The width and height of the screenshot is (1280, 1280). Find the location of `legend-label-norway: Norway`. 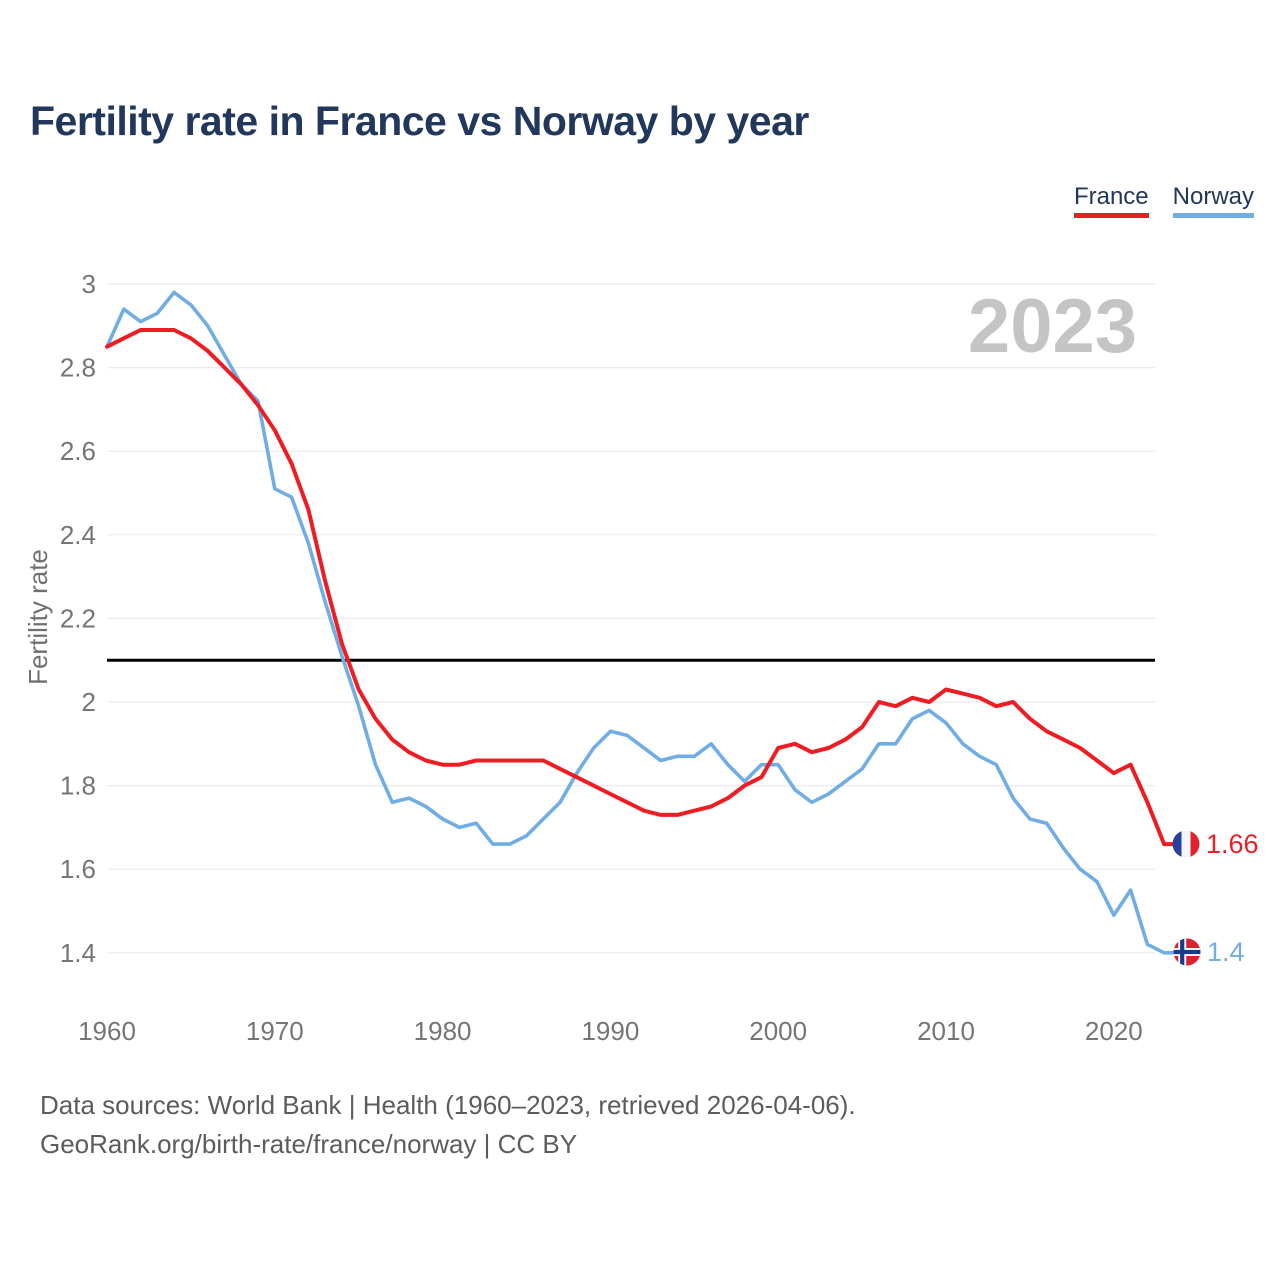

legend-label-norway: Norway is located at coordinates (1213, 196).